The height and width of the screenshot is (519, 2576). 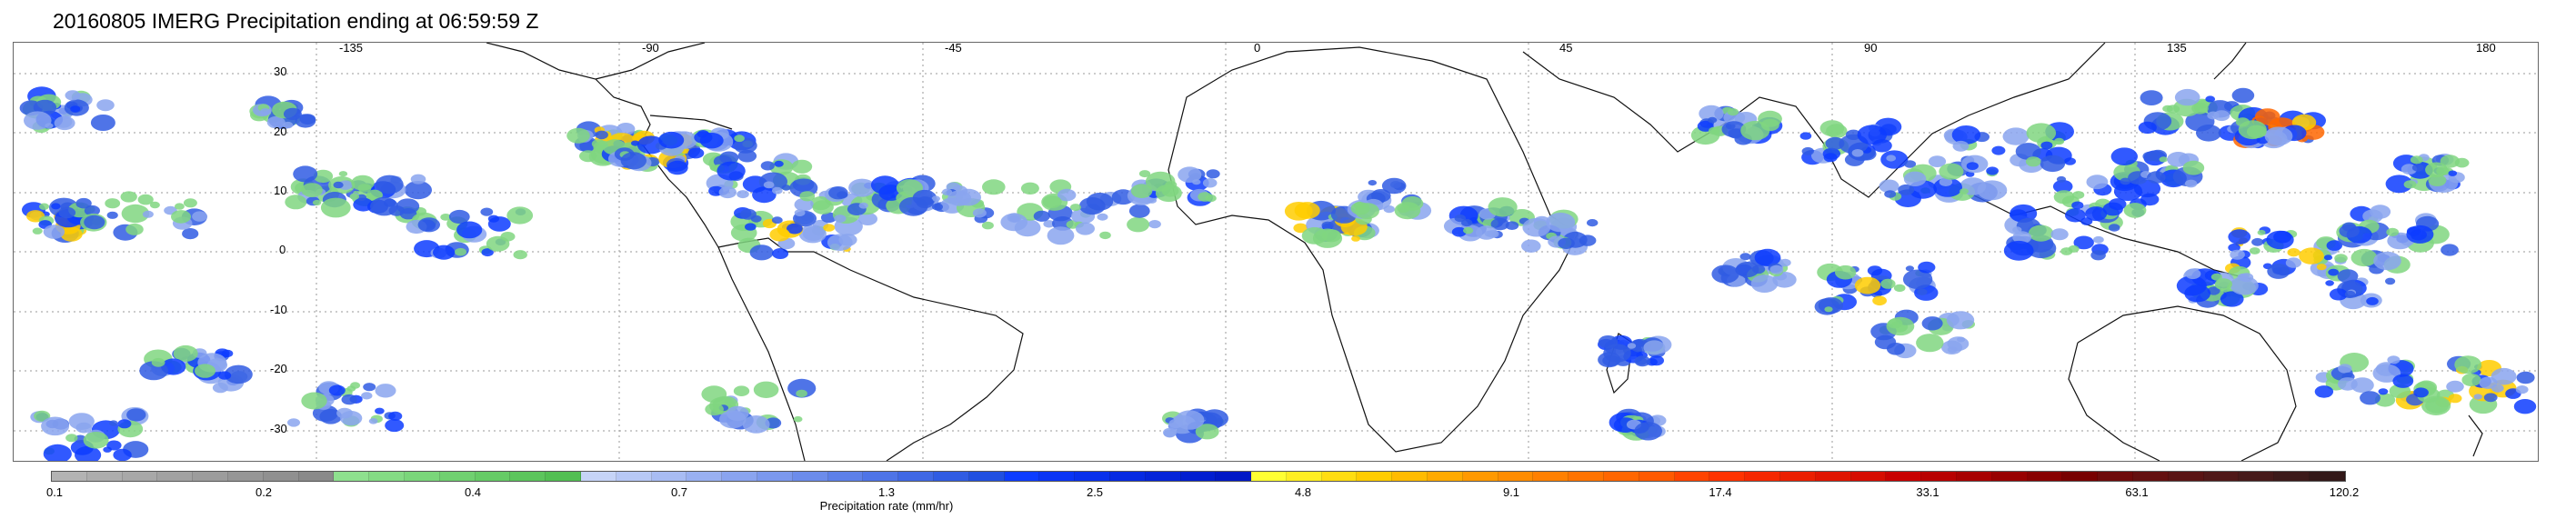 I want to click on colorbar-tick-8: 17.4, so click(x=1720, y=492).